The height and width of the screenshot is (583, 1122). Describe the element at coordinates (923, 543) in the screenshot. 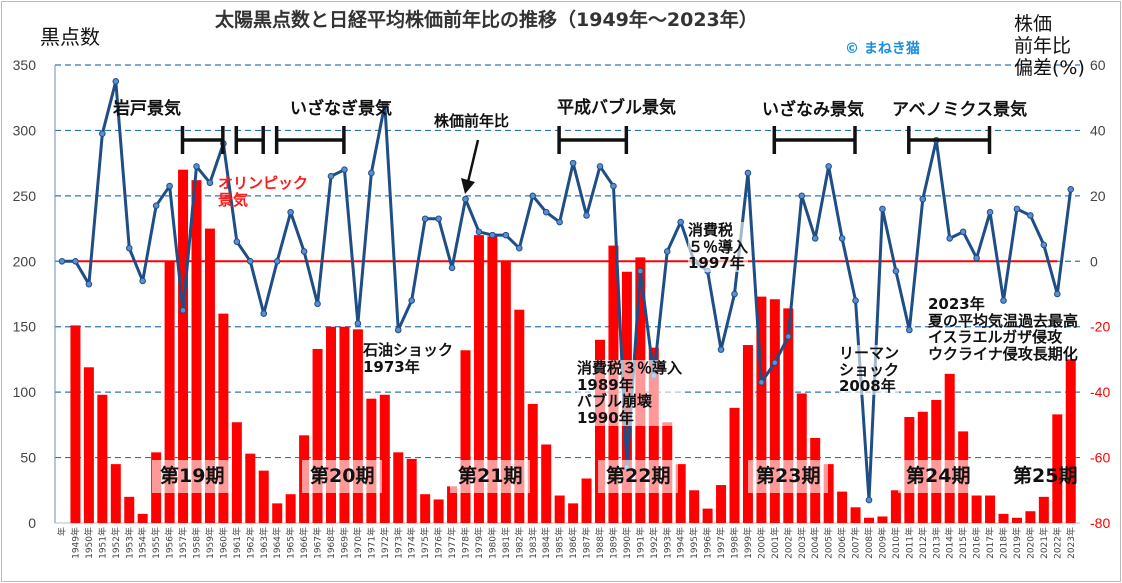

I see `x-tick-label: 2012年` at that location.